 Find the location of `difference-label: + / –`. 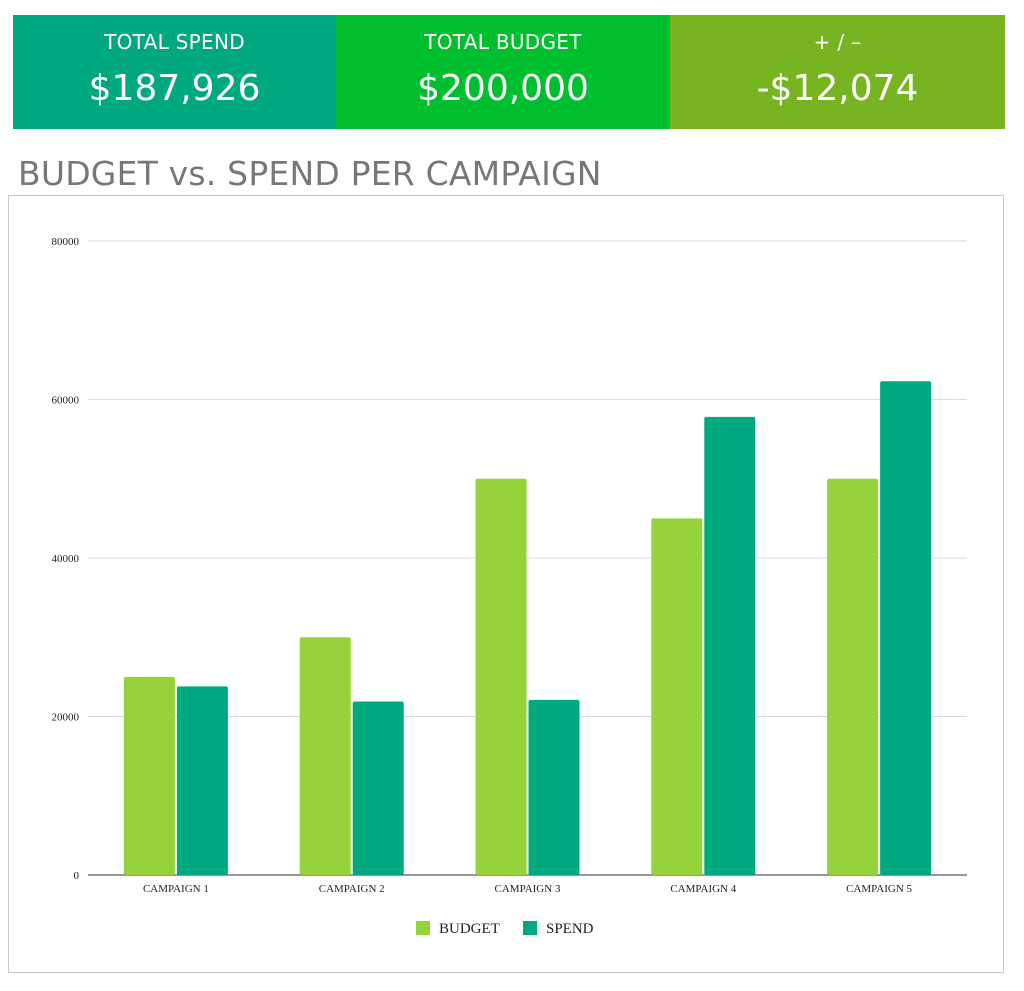

difference-label: + / – is located at coordinates (837, 42).